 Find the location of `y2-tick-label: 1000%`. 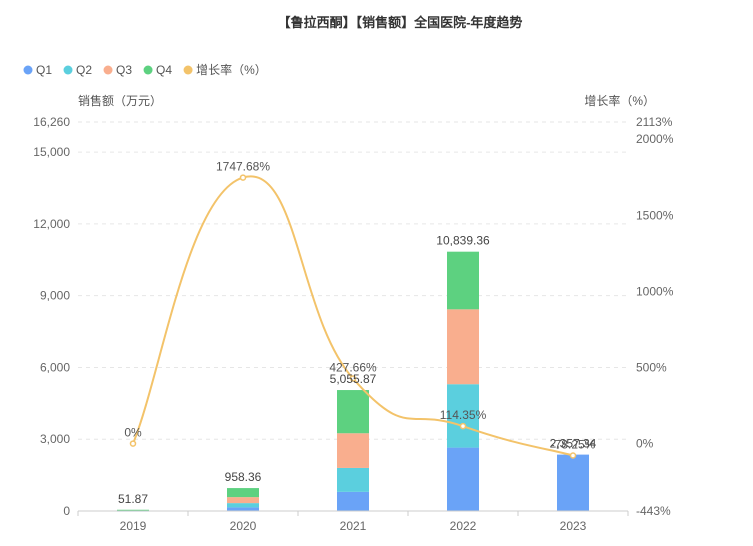

y2-tick-label: 1000% is located at coordinates (655, 291).